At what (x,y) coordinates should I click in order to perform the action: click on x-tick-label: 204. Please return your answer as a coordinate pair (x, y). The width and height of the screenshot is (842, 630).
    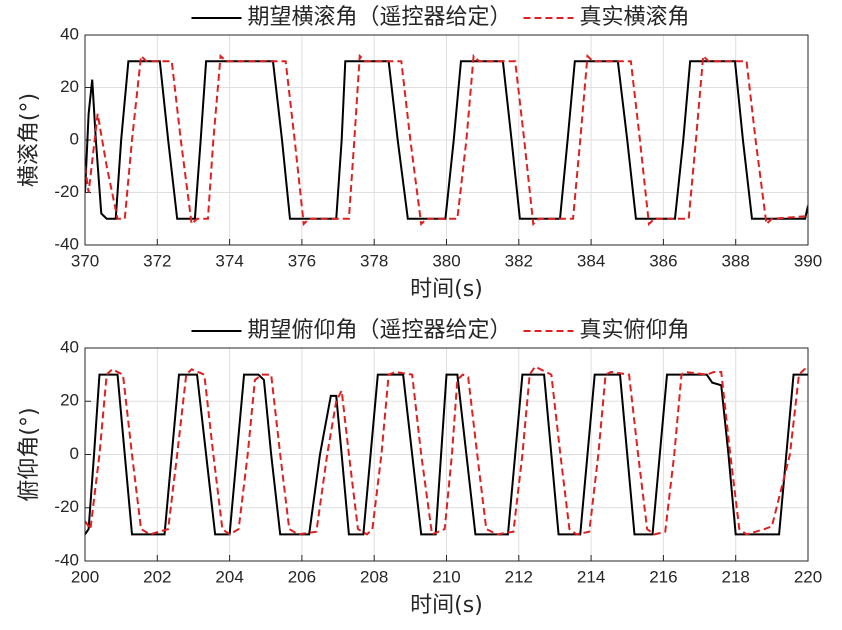
    Looking at the image, I should click on (229, 576).